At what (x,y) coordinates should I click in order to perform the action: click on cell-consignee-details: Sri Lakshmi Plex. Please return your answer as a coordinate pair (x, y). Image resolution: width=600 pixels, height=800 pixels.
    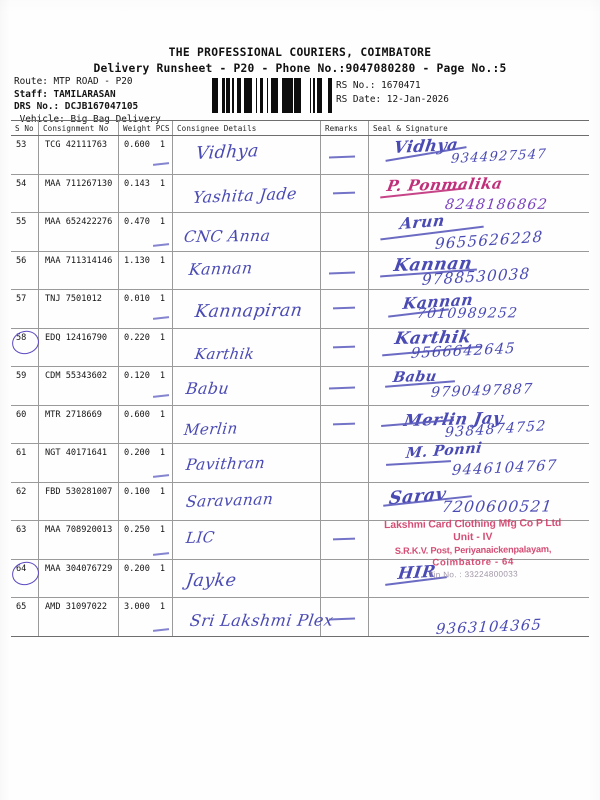
    Looking at the image, I should click on (254, 617).